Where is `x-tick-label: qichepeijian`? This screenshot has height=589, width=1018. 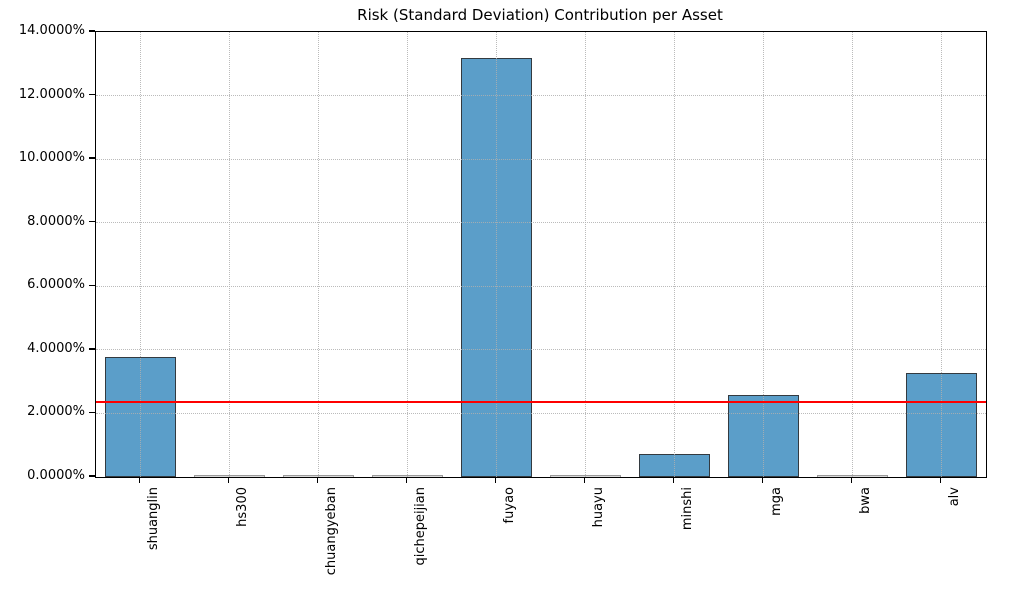 x-tick-label: qichepeijian is located at coordinates (420, 526).